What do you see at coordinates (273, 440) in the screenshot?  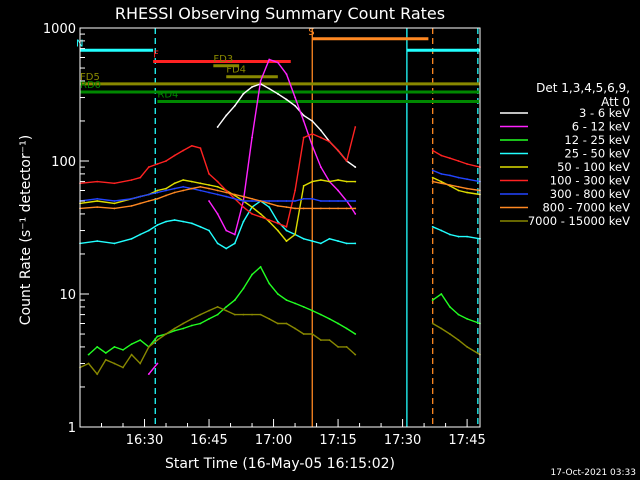 I see `x-tick-label: 17:00` at bounding box center [273, 440].